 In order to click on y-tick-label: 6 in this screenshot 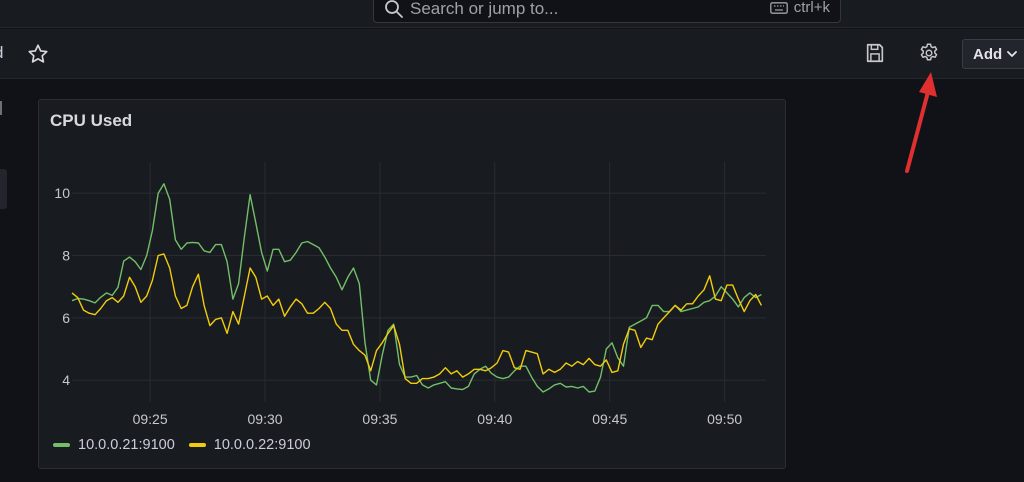, I will do `click(66, 318)`.